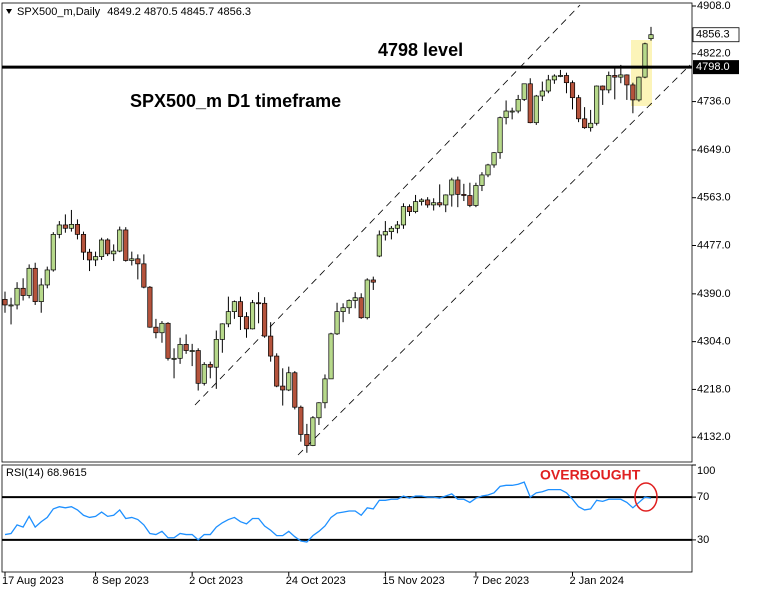  I want to click on header-open: 4849.2, so click(124, 12).